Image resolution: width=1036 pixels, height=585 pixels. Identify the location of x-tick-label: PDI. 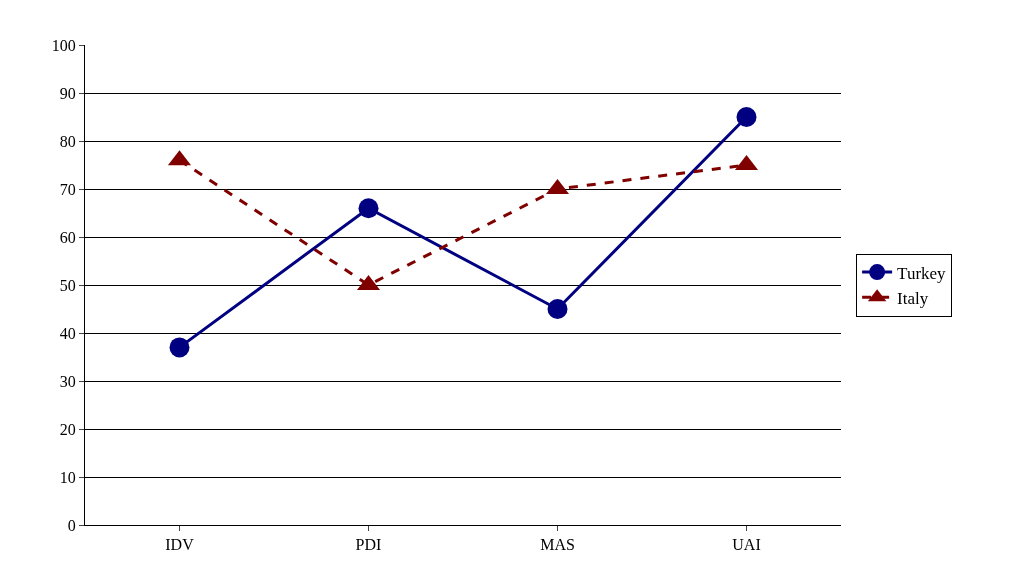
(368, 545).